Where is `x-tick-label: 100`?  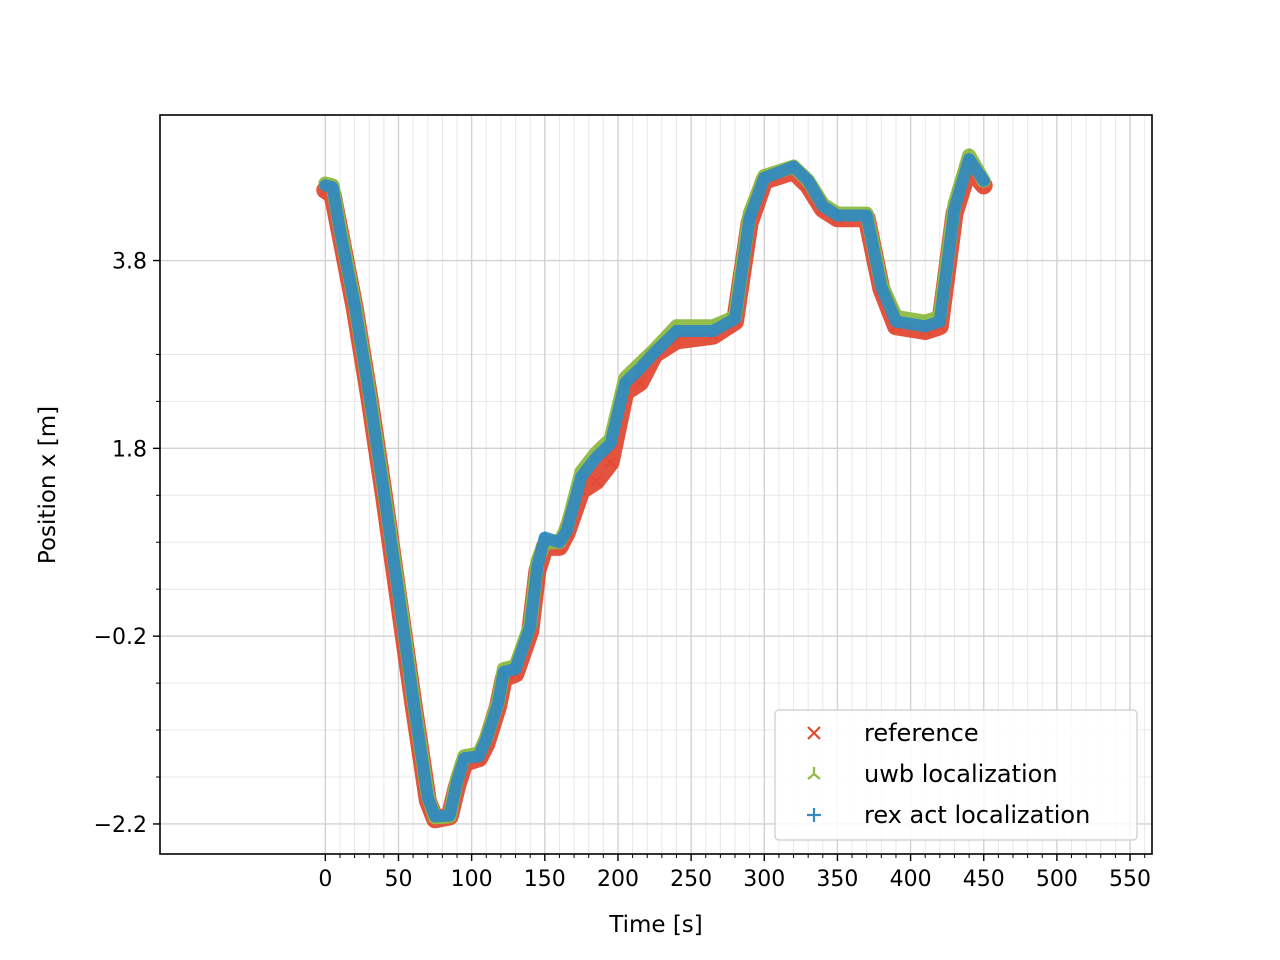
x-tick-label: 100 is located at coordinates (472, 879).